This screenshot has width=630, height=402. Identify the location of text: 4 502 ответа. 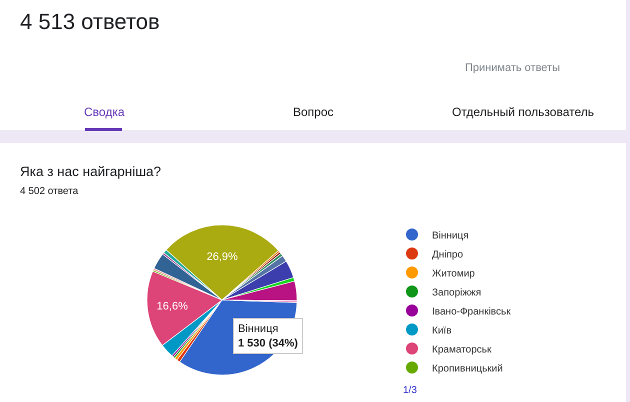
(49, 191).